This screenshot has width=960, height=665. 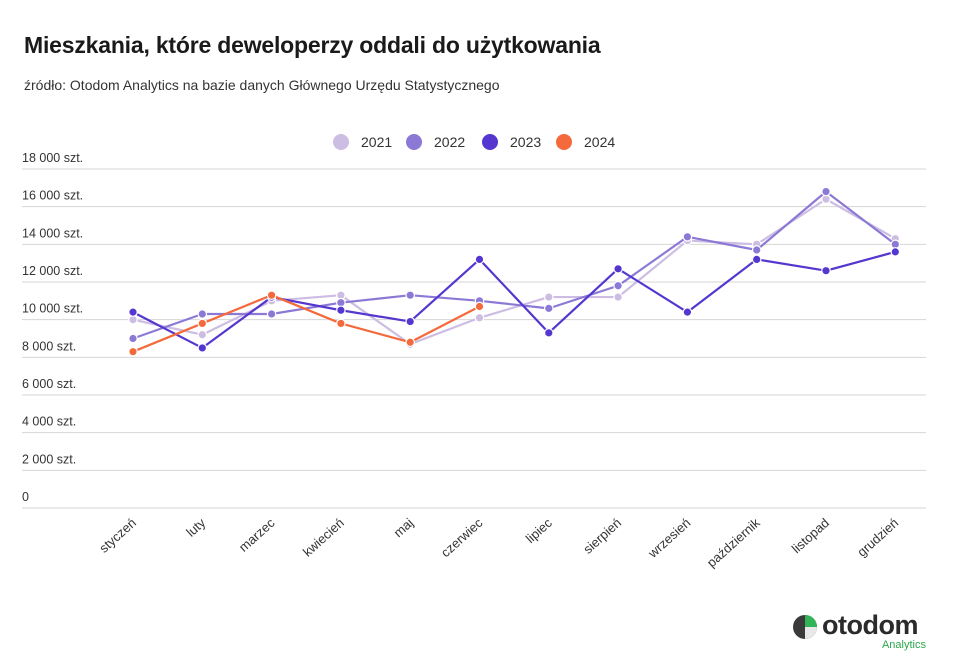 I want to click on x-tick-label: marzec, so click(x=257, y=535).